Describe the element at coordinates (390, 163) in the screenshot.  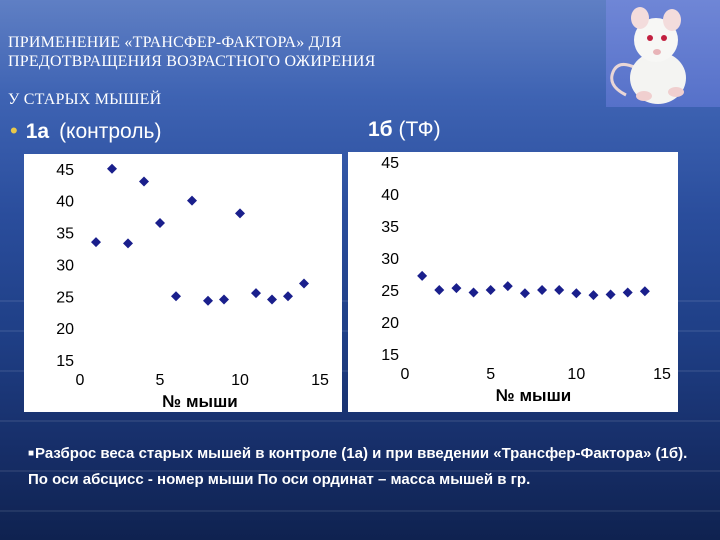
I see `chart-1b-ytick-label: 45` at that location.